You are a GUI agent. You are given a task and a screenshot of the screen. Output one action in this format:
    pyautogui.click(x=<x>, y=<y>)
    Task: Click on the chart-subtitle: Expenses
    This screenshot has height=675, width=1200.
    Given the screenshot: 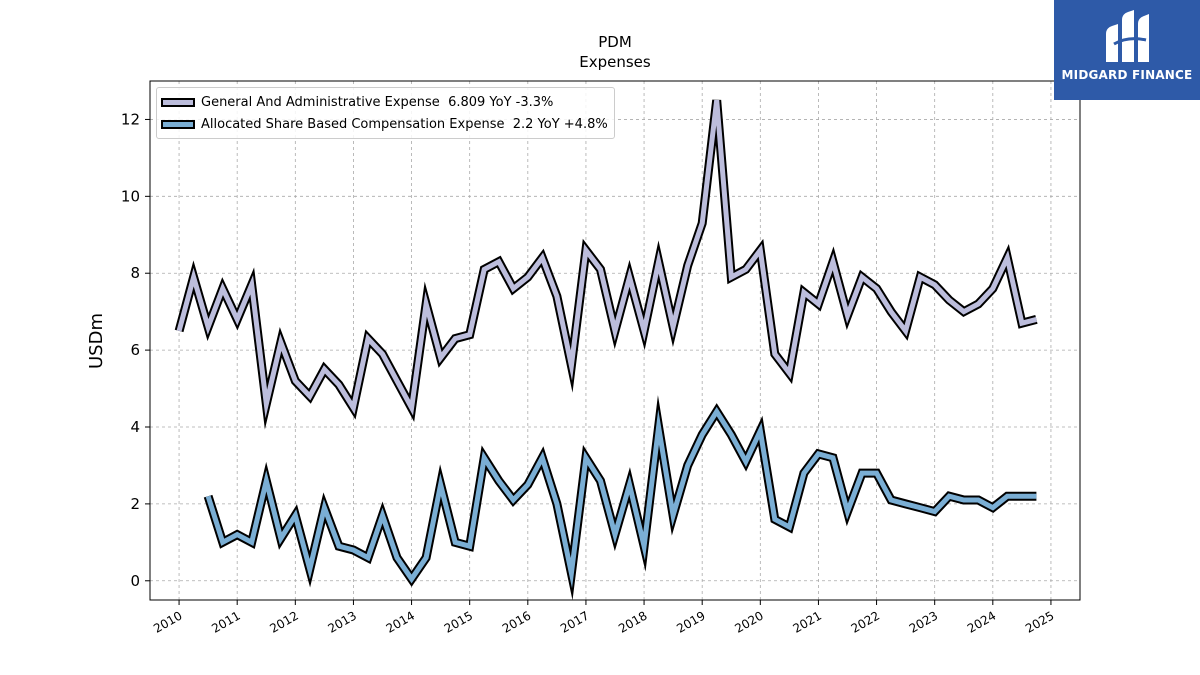 What is the action you would take?
    pyautogui.click(x=615, y=62)
    